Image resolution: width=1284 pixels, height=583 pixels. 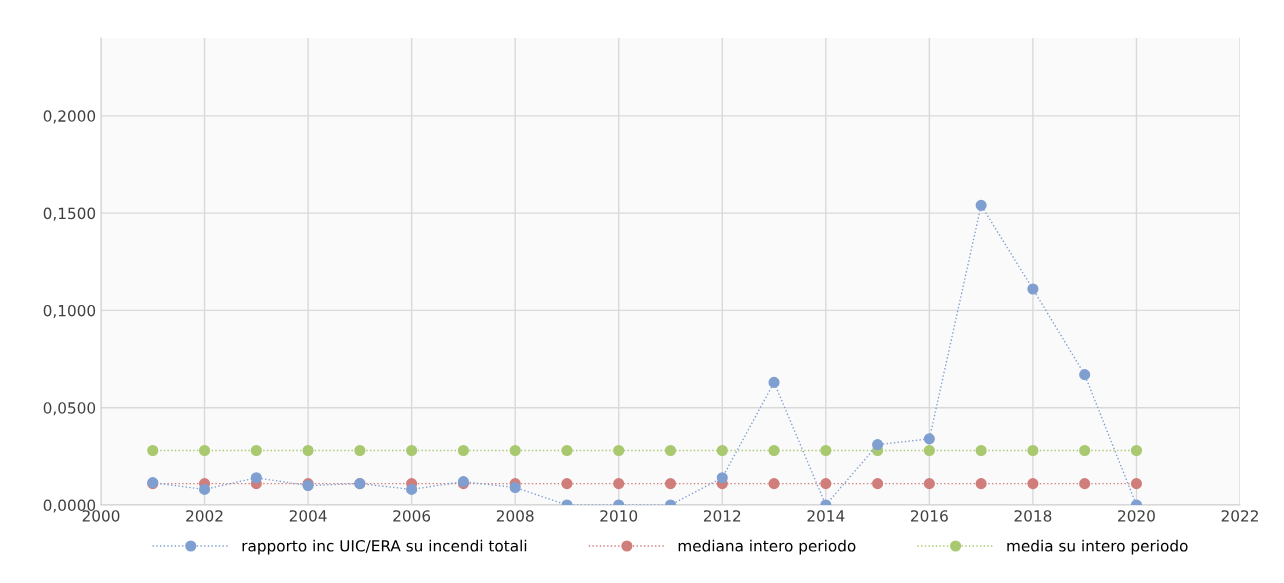 I want to click on y-tick-label: 0,2000, so click(x=69, y=117).